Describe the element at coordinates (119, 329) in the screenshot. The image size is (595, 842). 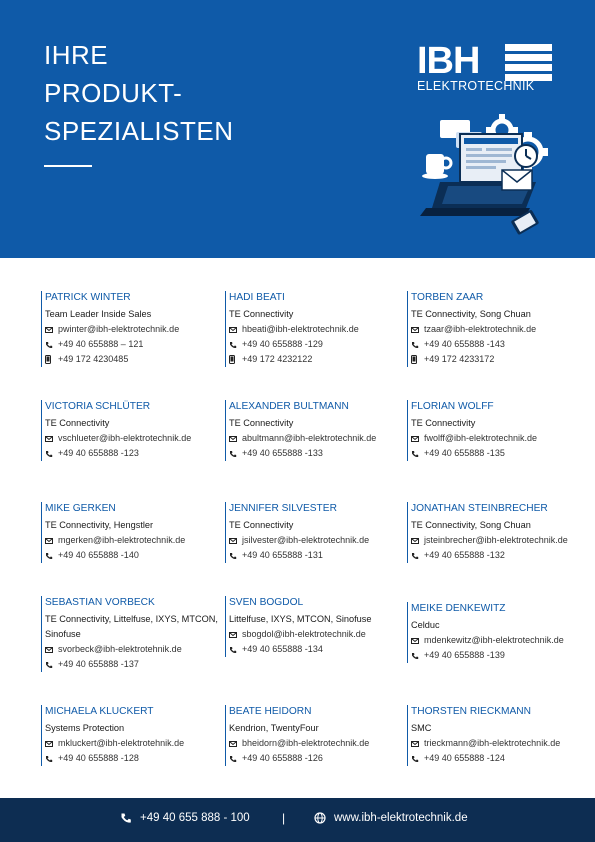
I see `contact-email: pwinter@ibh-elektrotechnik.de` at that location.